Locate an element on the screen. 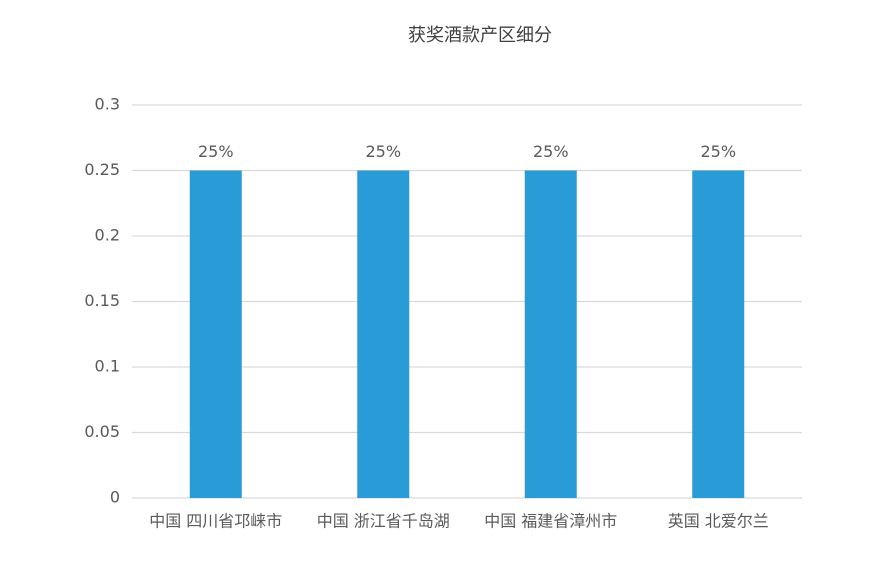 The height and width of the screenshot is (568, 890). x-tick-label: 中国 四川省邛崃市 is located at coordinates (215, 521).